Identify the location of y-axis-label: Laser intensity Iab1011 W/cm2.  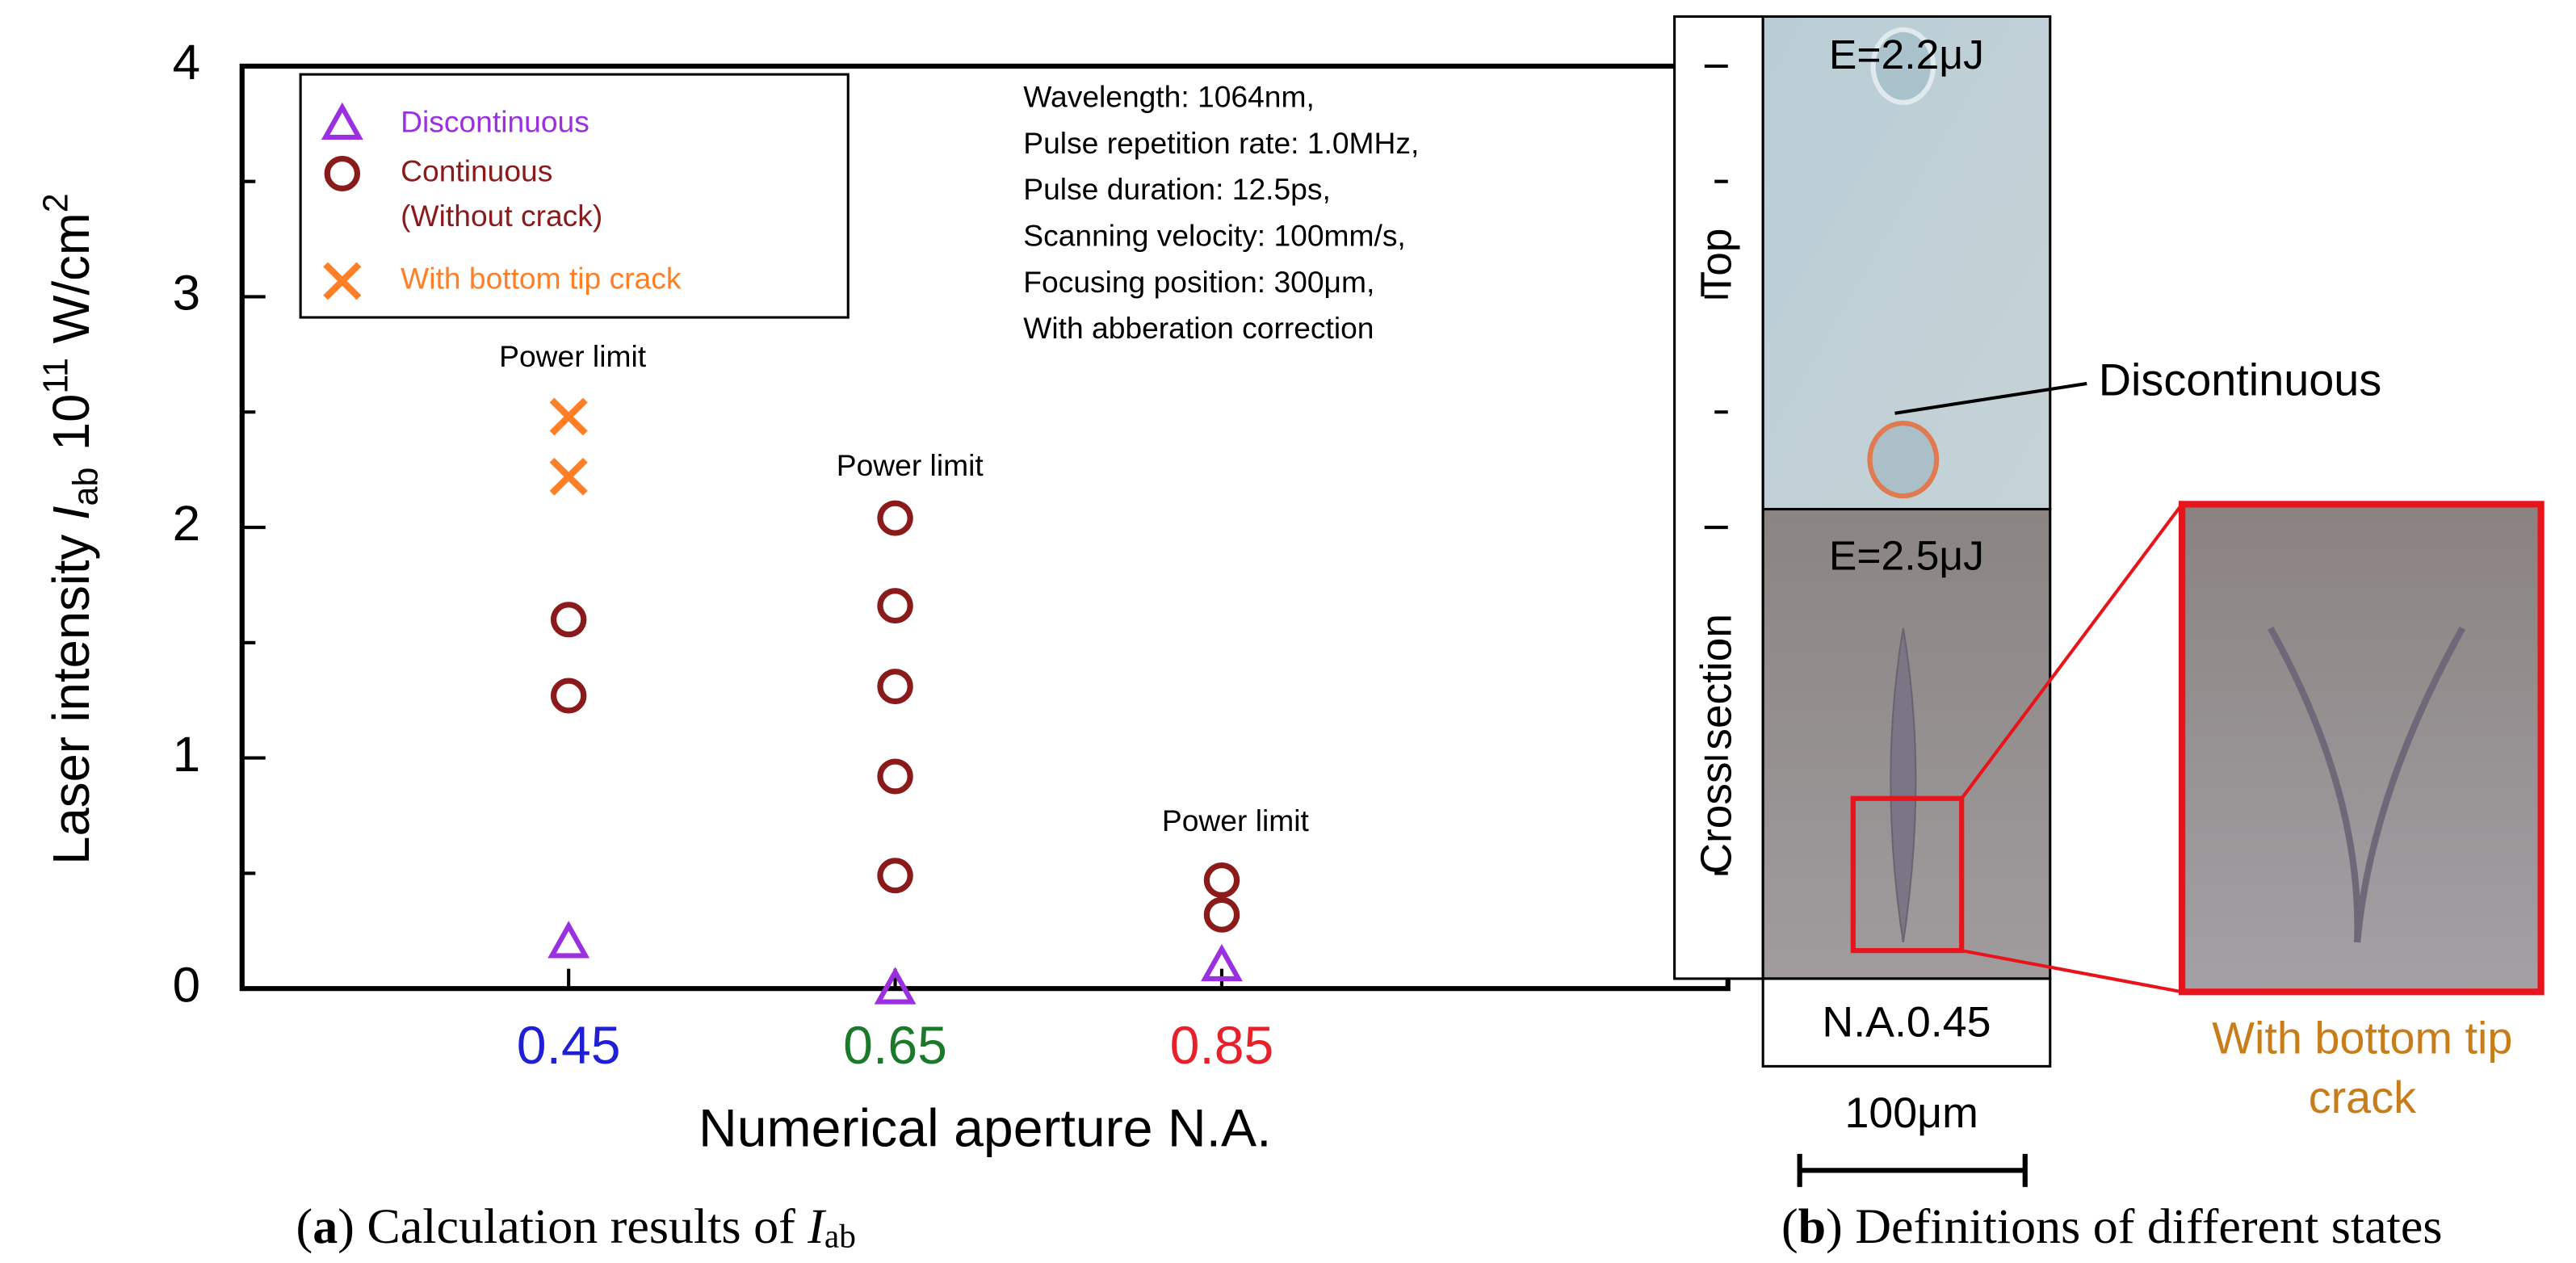
(71, 529).